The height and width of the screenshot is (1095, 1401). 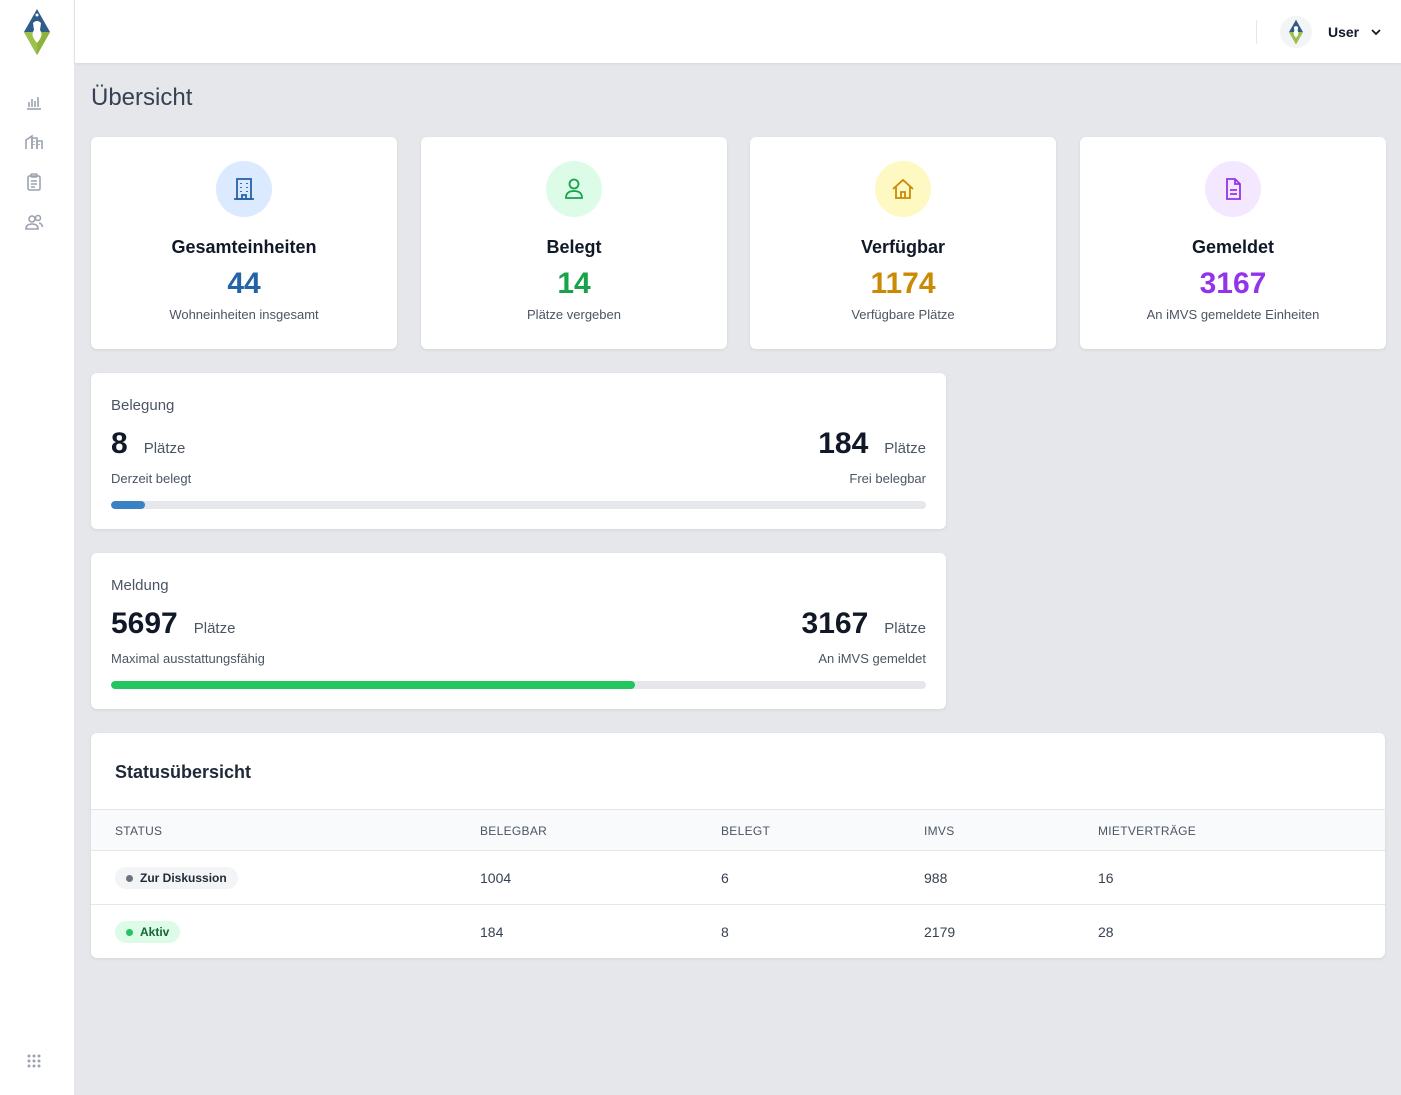 I want to click on cell-belegt: 6, so click(x=725, y=878).